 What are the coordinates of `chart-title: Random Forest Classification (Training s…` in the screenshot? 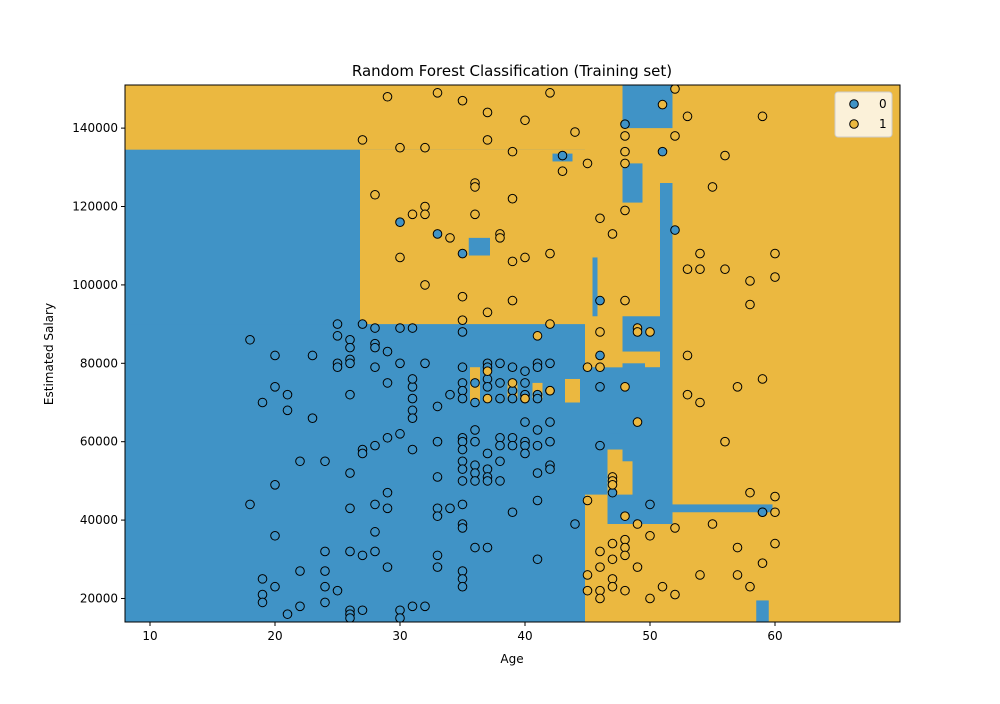 It's located at (512, 71).